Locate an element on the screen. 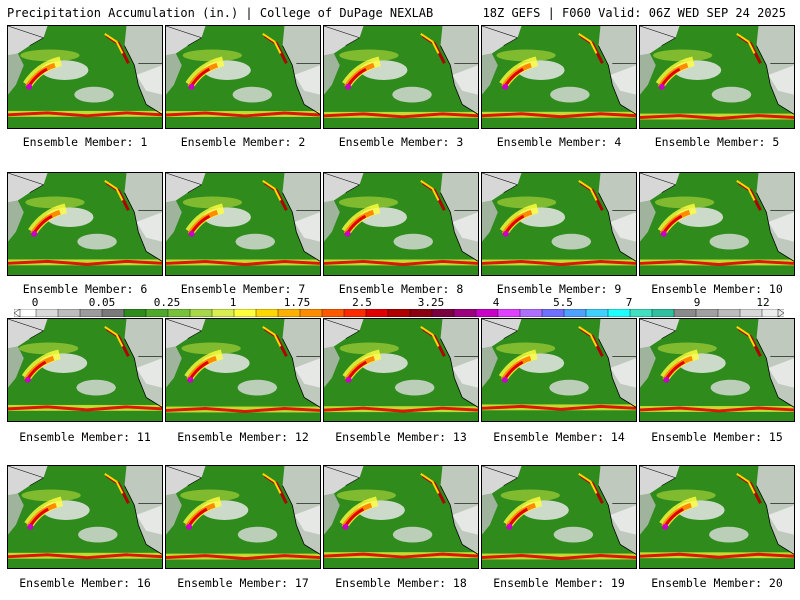  ensemble-member-label: Ensemble Member: 14 is located at coordinates (559, 437).